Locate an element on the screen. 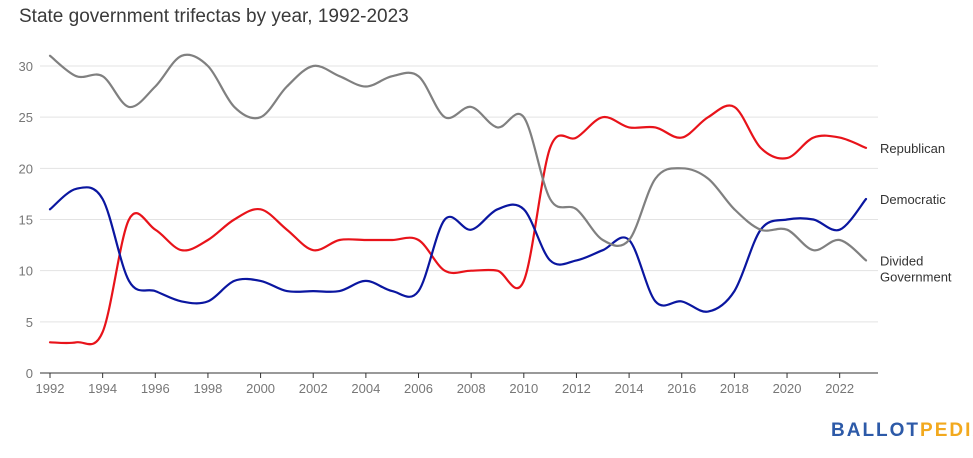 The height and width of the screenshot is (458, 973). y-tick-label: 20 is located at coordinates (26, 168).